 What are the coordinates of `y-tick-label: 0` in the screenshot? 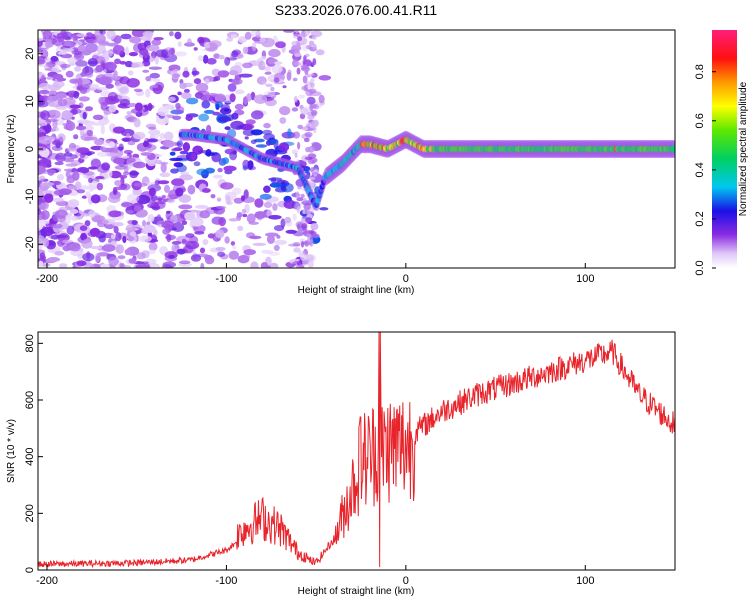 It's located at (30, 149).